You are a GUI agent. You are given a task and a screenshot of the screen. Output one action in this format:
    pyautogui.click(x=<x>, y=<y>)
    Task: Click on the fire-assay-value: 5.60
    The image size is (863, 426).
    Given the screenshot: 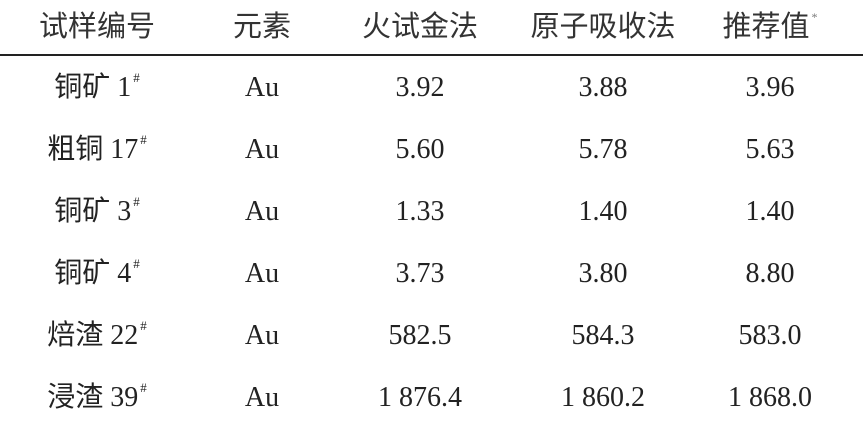 What is the action you would take?
    pyautogui.click(x=420, y=149)
    